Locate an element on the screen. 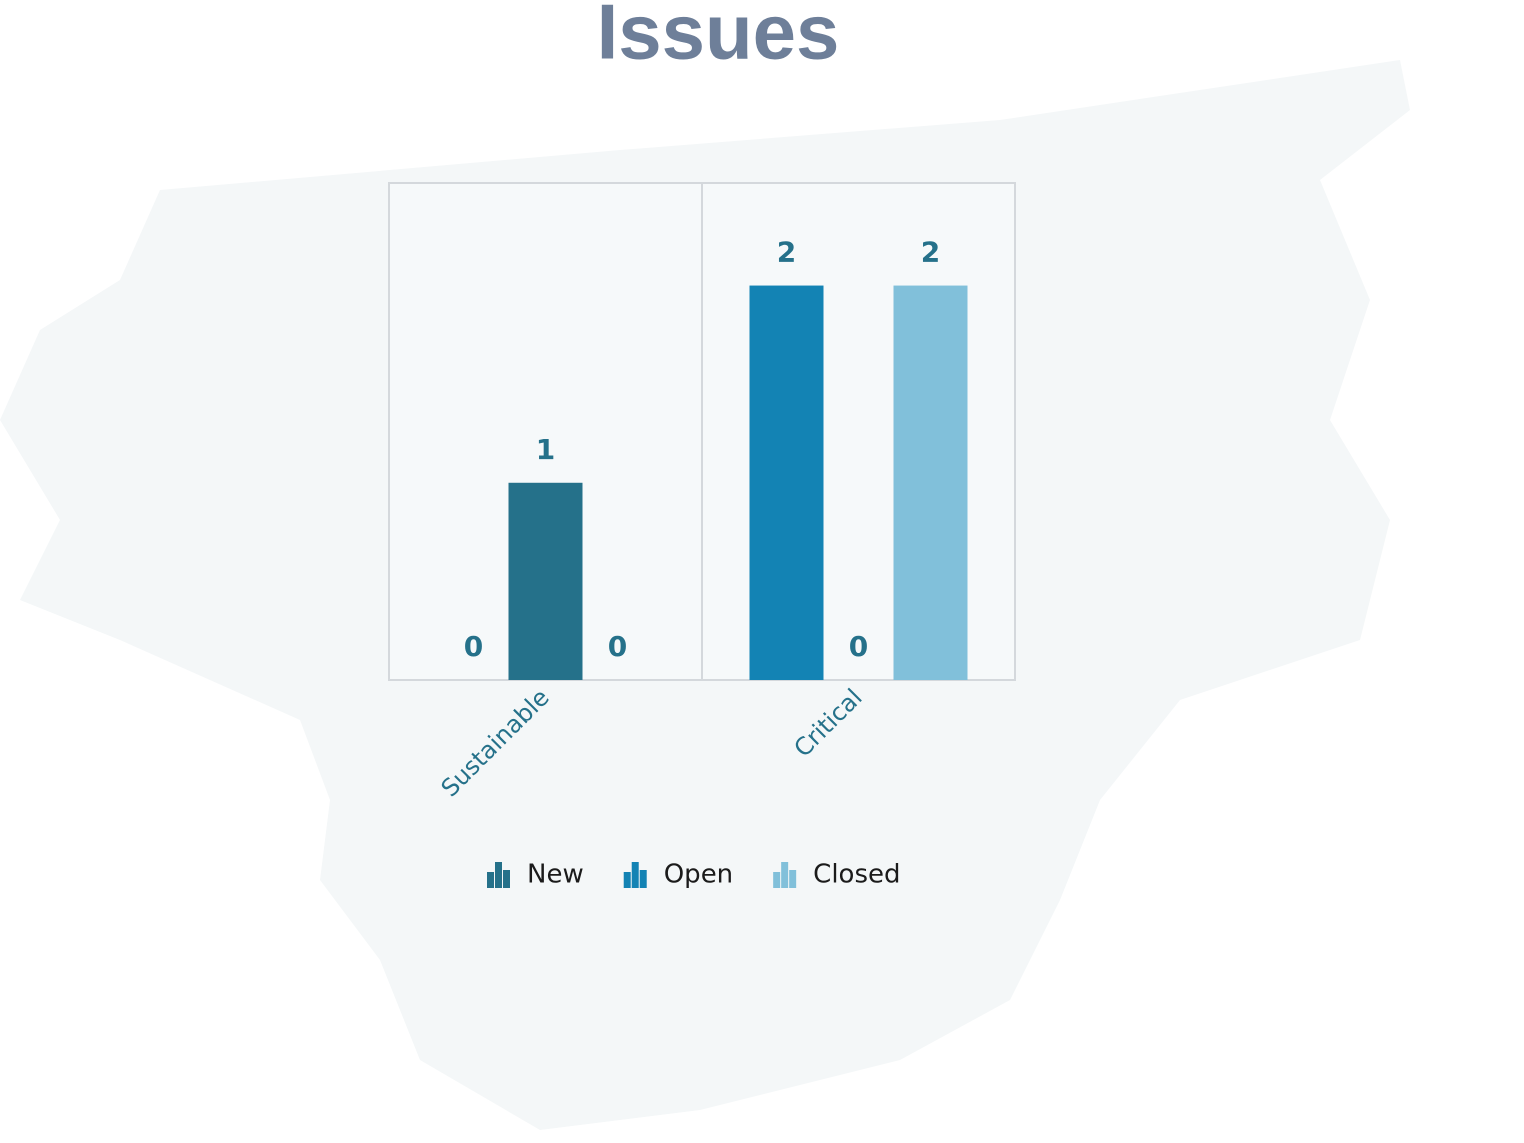 The width and height of the screenshot is (1524, 1143). legend-item: New is located at coordinates (535, 875).